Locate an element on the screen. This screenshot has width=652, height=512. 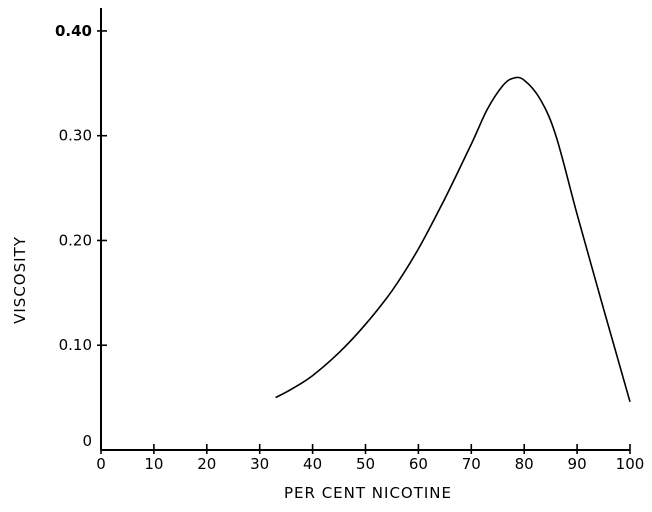
x-tick-label: 50 is located at coordinates (365, 464).